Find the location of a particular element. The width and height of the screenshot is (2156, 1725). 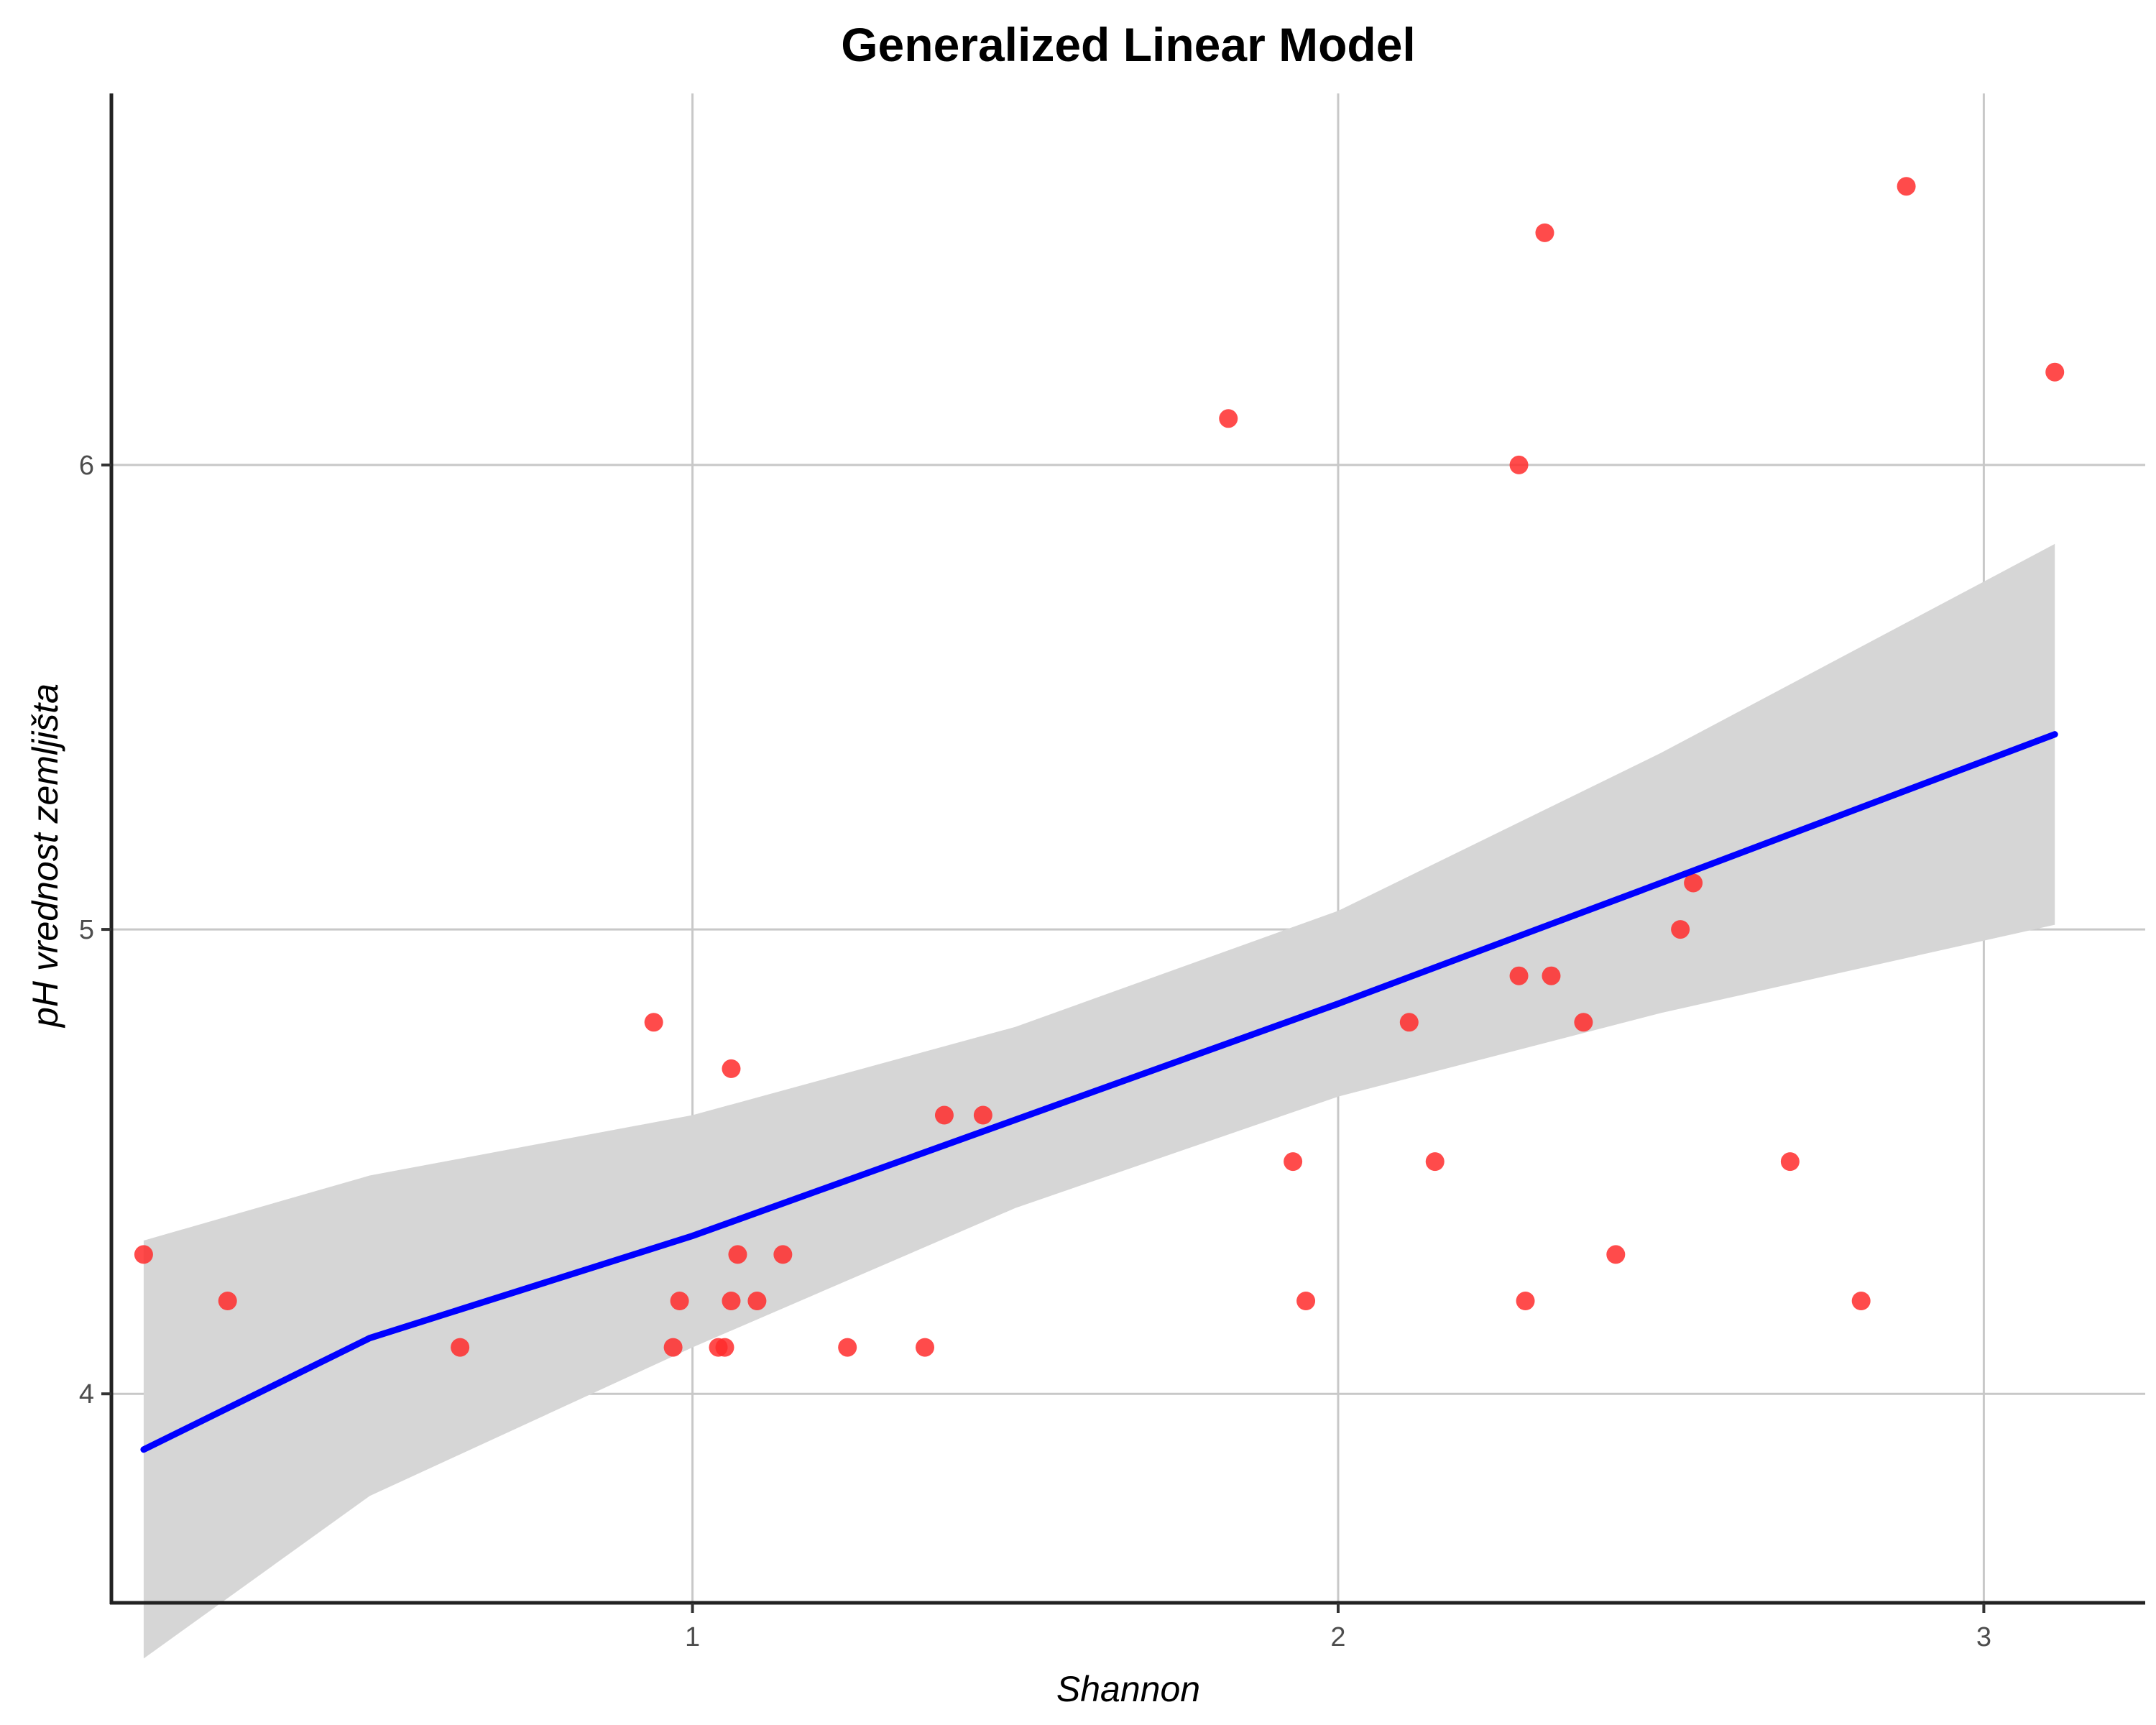

y-tick-label: 6 is located at coordinates (86, 466).